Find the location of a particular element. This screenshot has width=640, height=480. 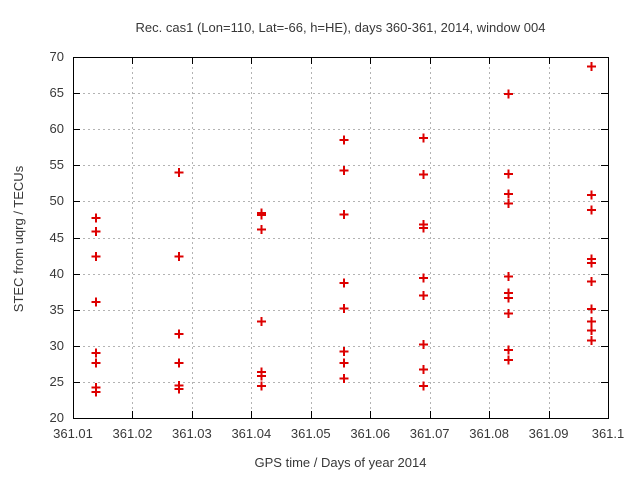

x-tick-label: 361.03 is located at coordinates (191, 433).